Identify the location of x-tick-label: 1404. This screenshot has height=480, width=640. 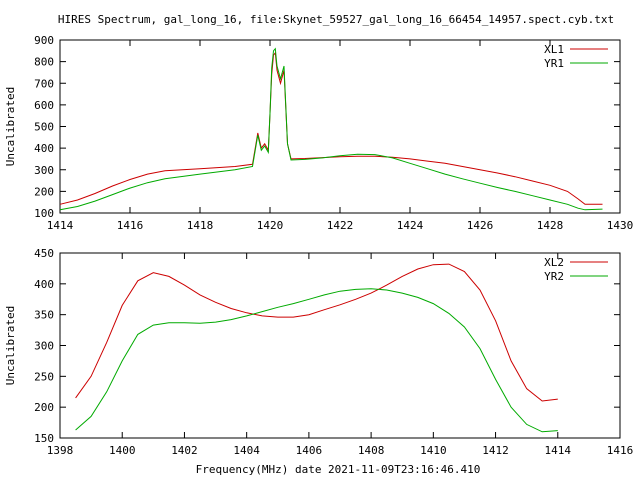
(246, 450).